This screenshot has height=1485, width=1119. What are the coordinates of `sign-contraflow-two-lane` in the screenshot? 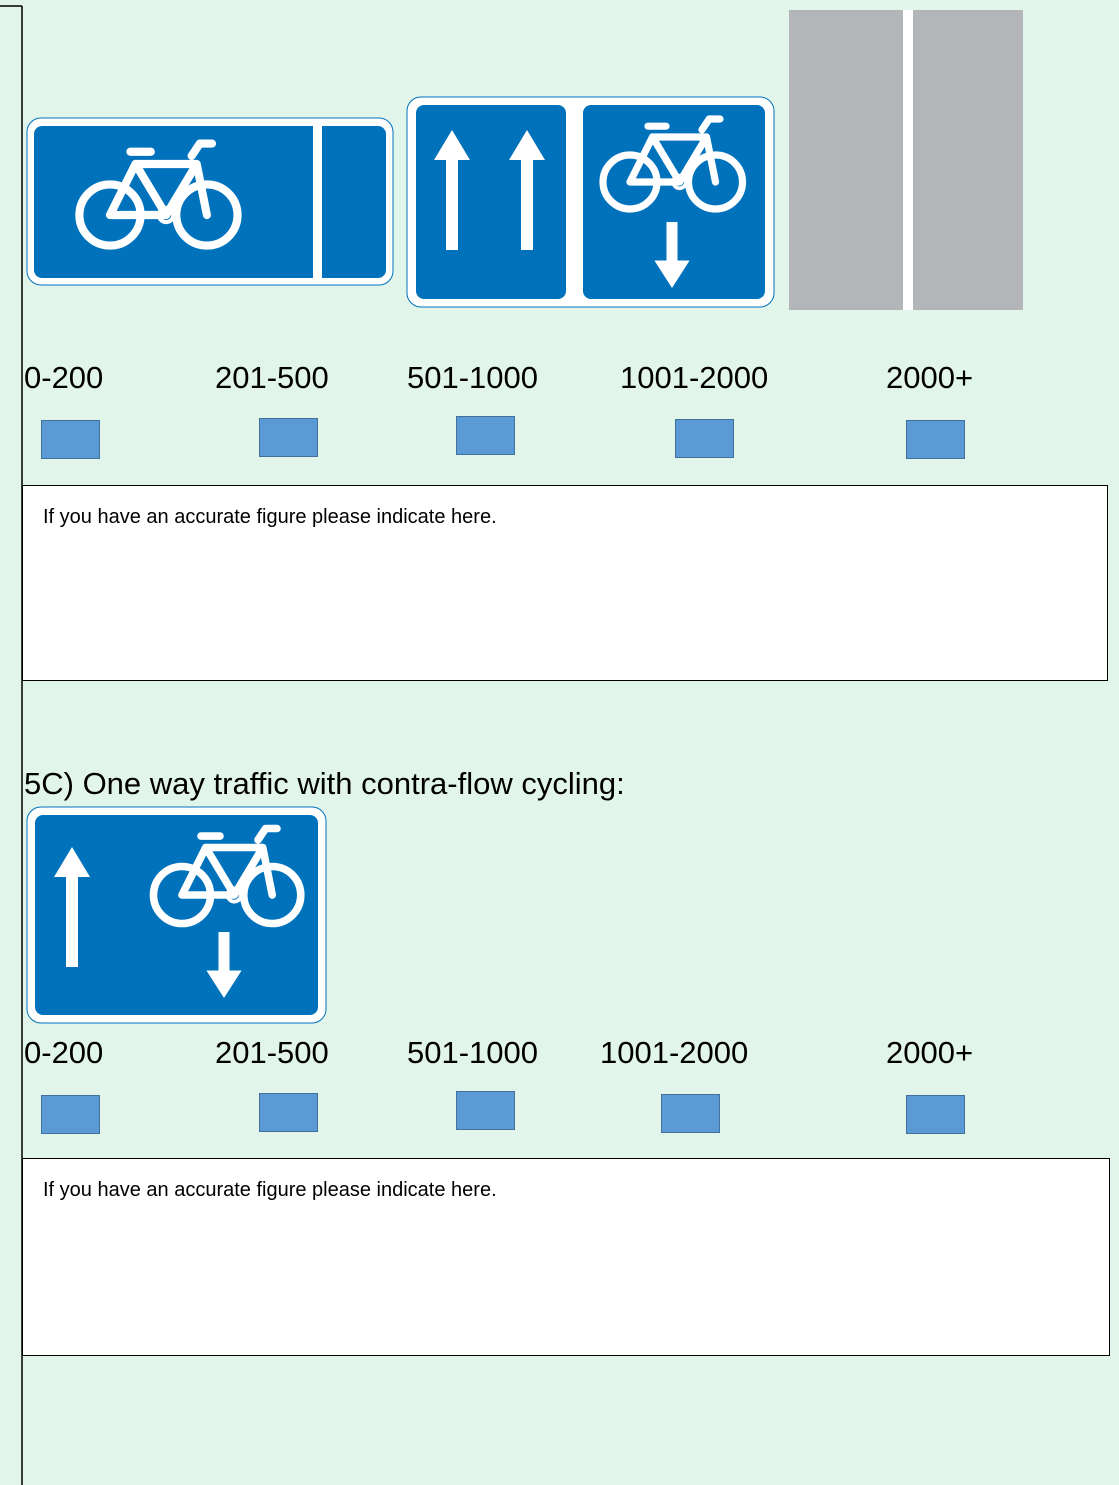 It's located at (590, 202).